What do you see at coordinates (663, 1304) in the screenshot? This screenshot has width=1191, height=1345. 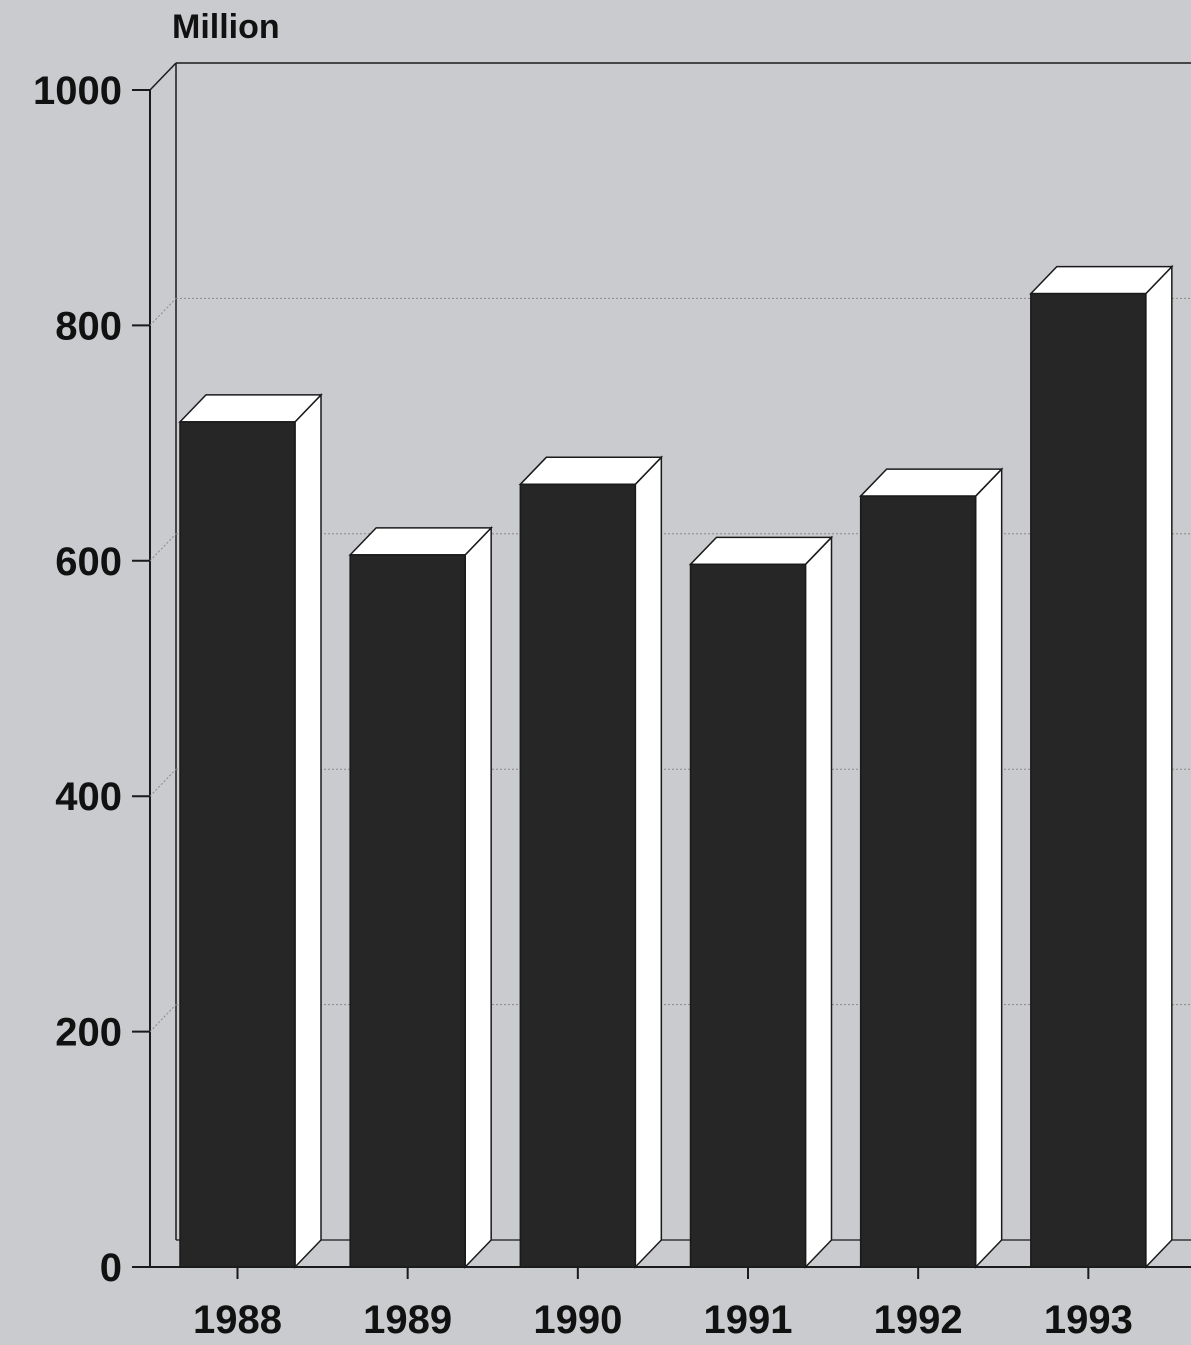 I see `x-tick-labels: 1988 1989 1990 1991 1992 1993` at bounding box center [663, 1304].